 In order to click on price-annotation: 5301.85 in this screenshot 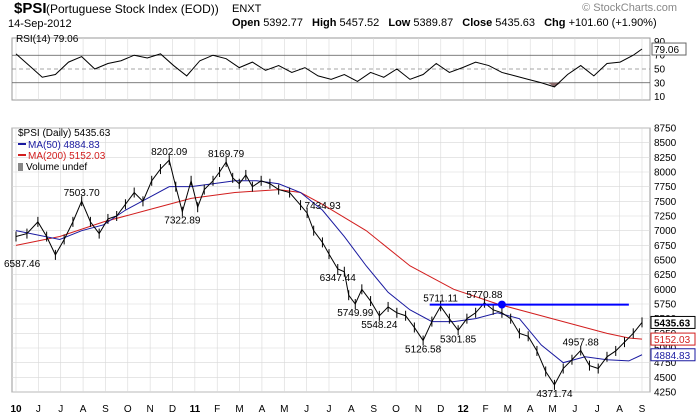, I will do `click(458, 339)`.